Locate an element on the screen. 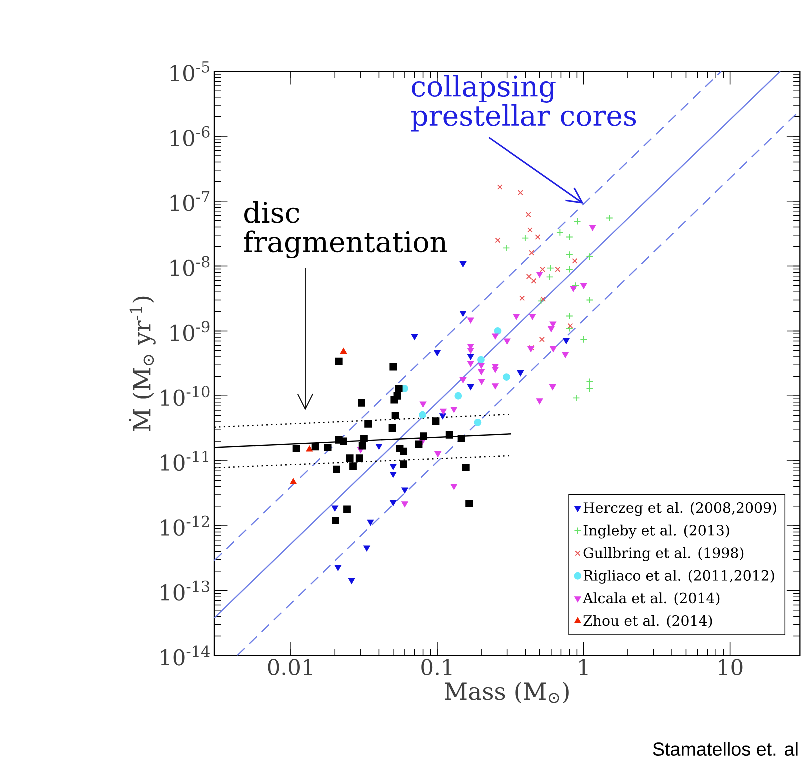  x-tick-label: 0.01 is located at coordinates (290, 667).